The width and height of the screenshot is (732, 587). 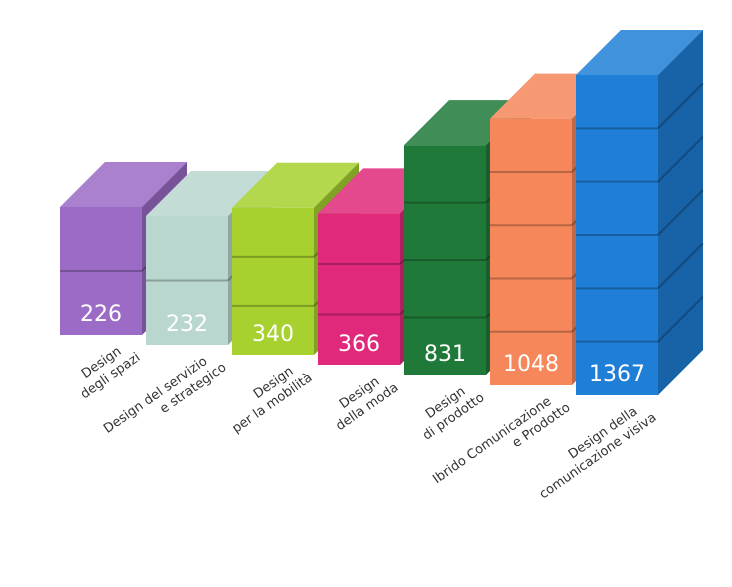 I want to click on category-label: Designdella moda, so click(x=362, y=400).